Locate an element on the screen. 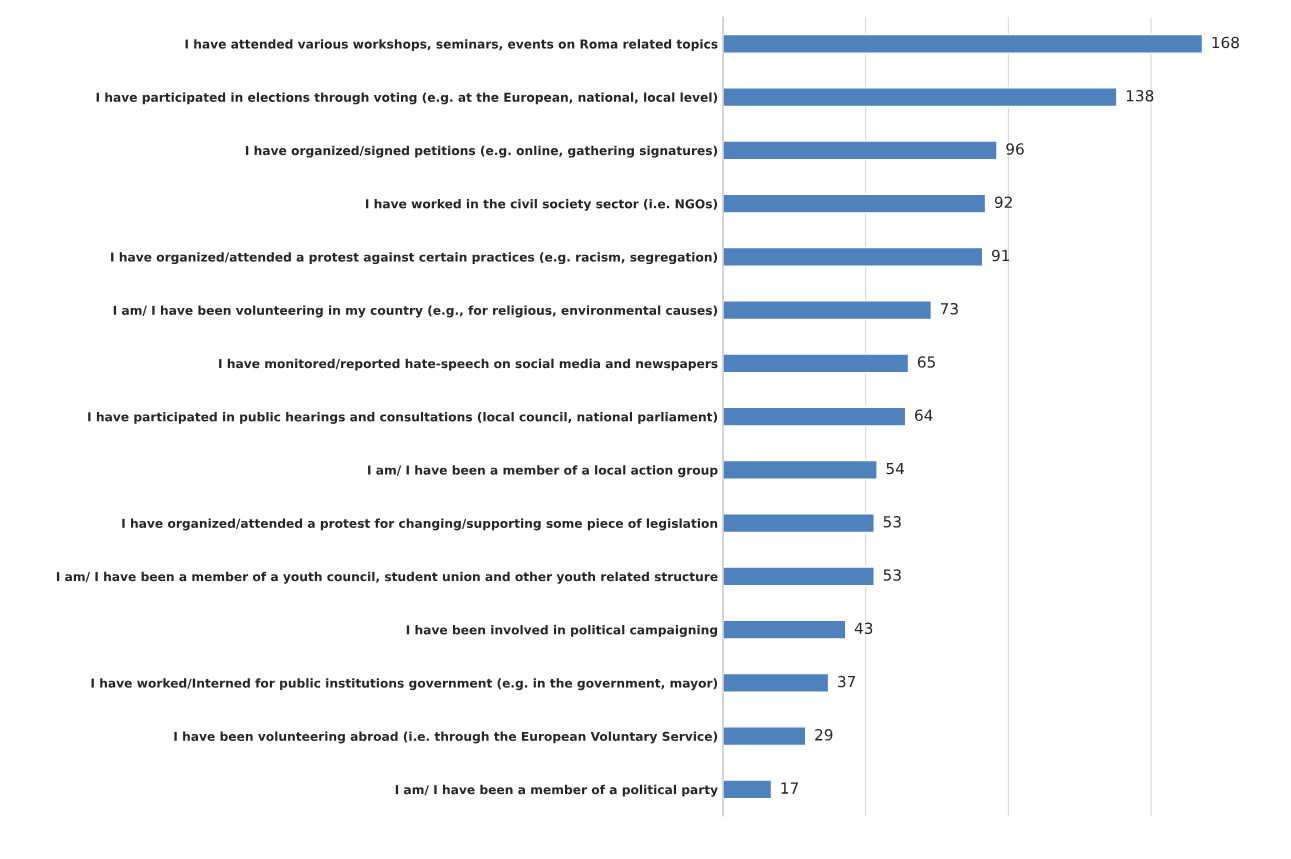 This screenshot has height=859, width=1291. y-tick-label: I have worked/Interned for public institutions government (e.g. in the government, mayor) is located at coordinates (404, 684).